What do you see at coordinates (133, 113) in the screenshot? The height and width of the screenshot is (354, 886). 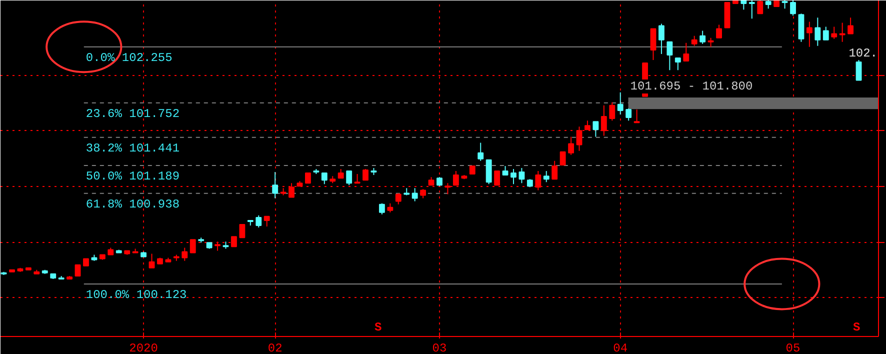 I see `ref-line-label: 23.6% 101.752` at bounding box center [133, 113].